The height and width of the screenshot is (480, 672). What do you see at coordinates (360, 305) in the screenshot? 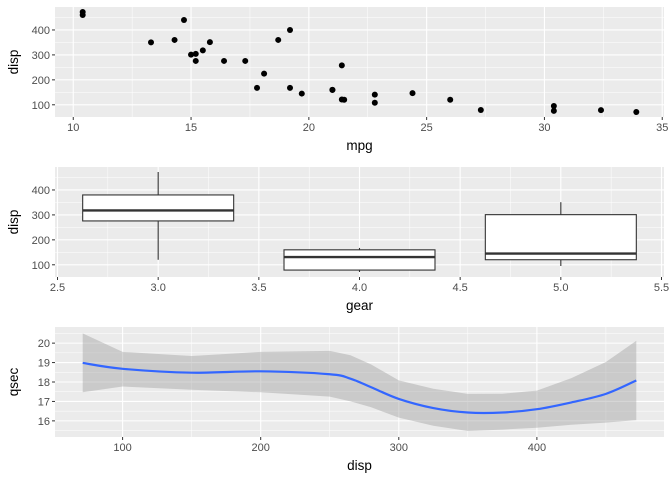
I see `x-axis-title: gear` at bounding box center [360, 305].